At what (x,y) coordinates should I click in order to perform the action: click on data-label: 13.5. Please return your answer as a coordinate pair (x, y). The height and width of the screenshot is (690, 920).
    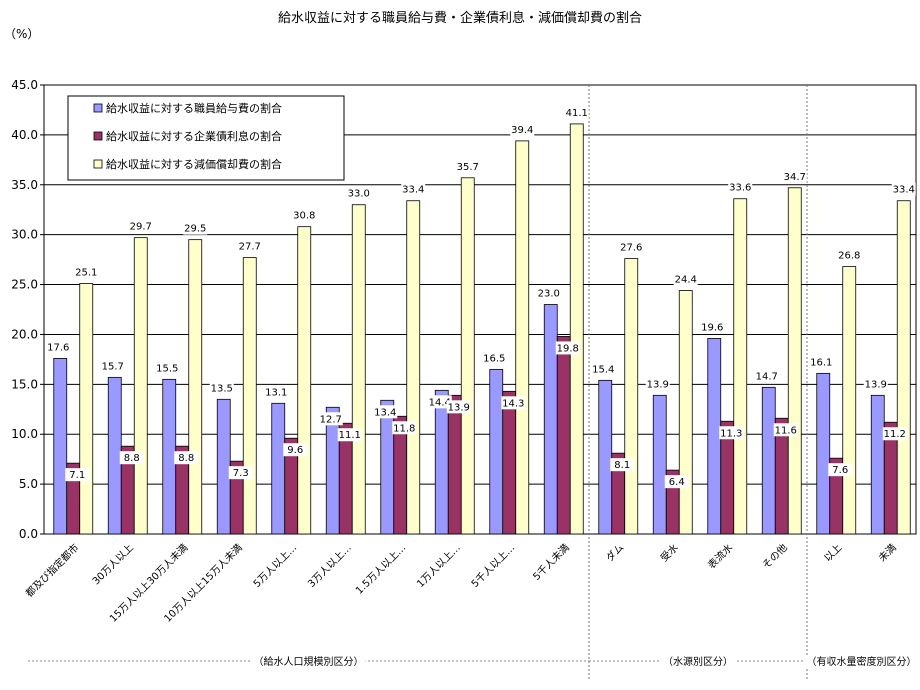
    Looking at the image, I should click on (222, 388).